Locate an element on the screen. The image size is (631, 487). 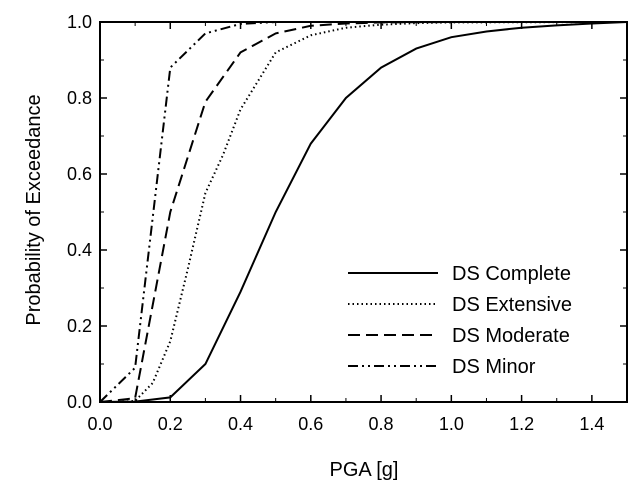
y-tick-label: 0.6 is located at coordinates (79, 174).